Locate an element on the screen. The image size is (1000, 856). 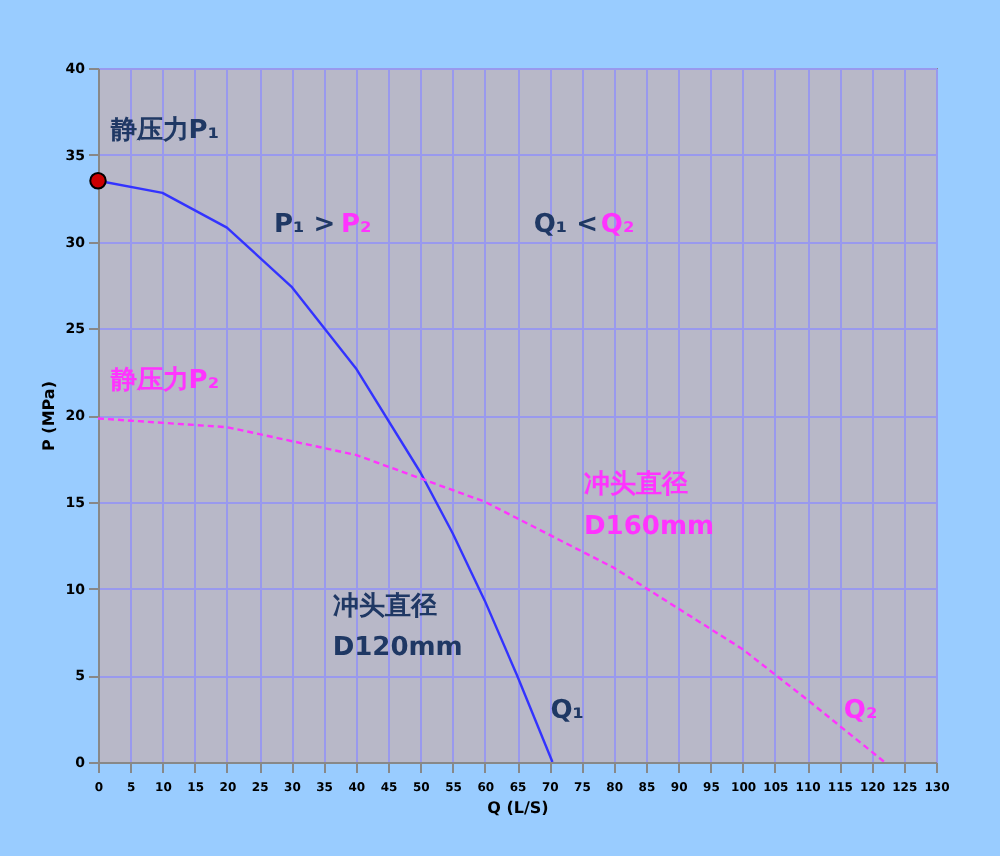
annotation: P₂ is located at coordinates (356, 225).